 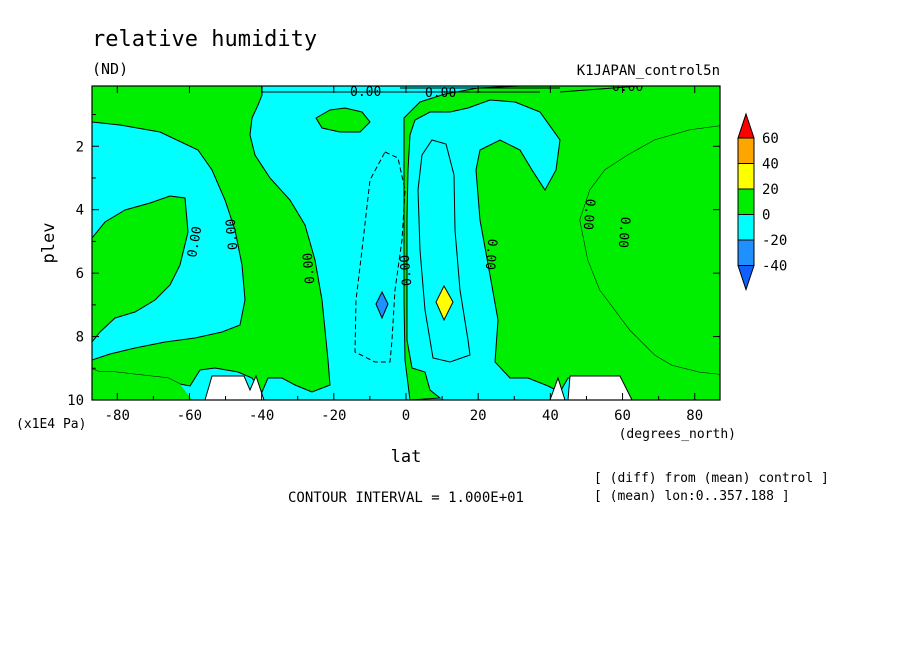 What do you see at coordinates (774, 241) in the screenshot?
I see `colorbar-label: -20` at bounding box center [774, 241].